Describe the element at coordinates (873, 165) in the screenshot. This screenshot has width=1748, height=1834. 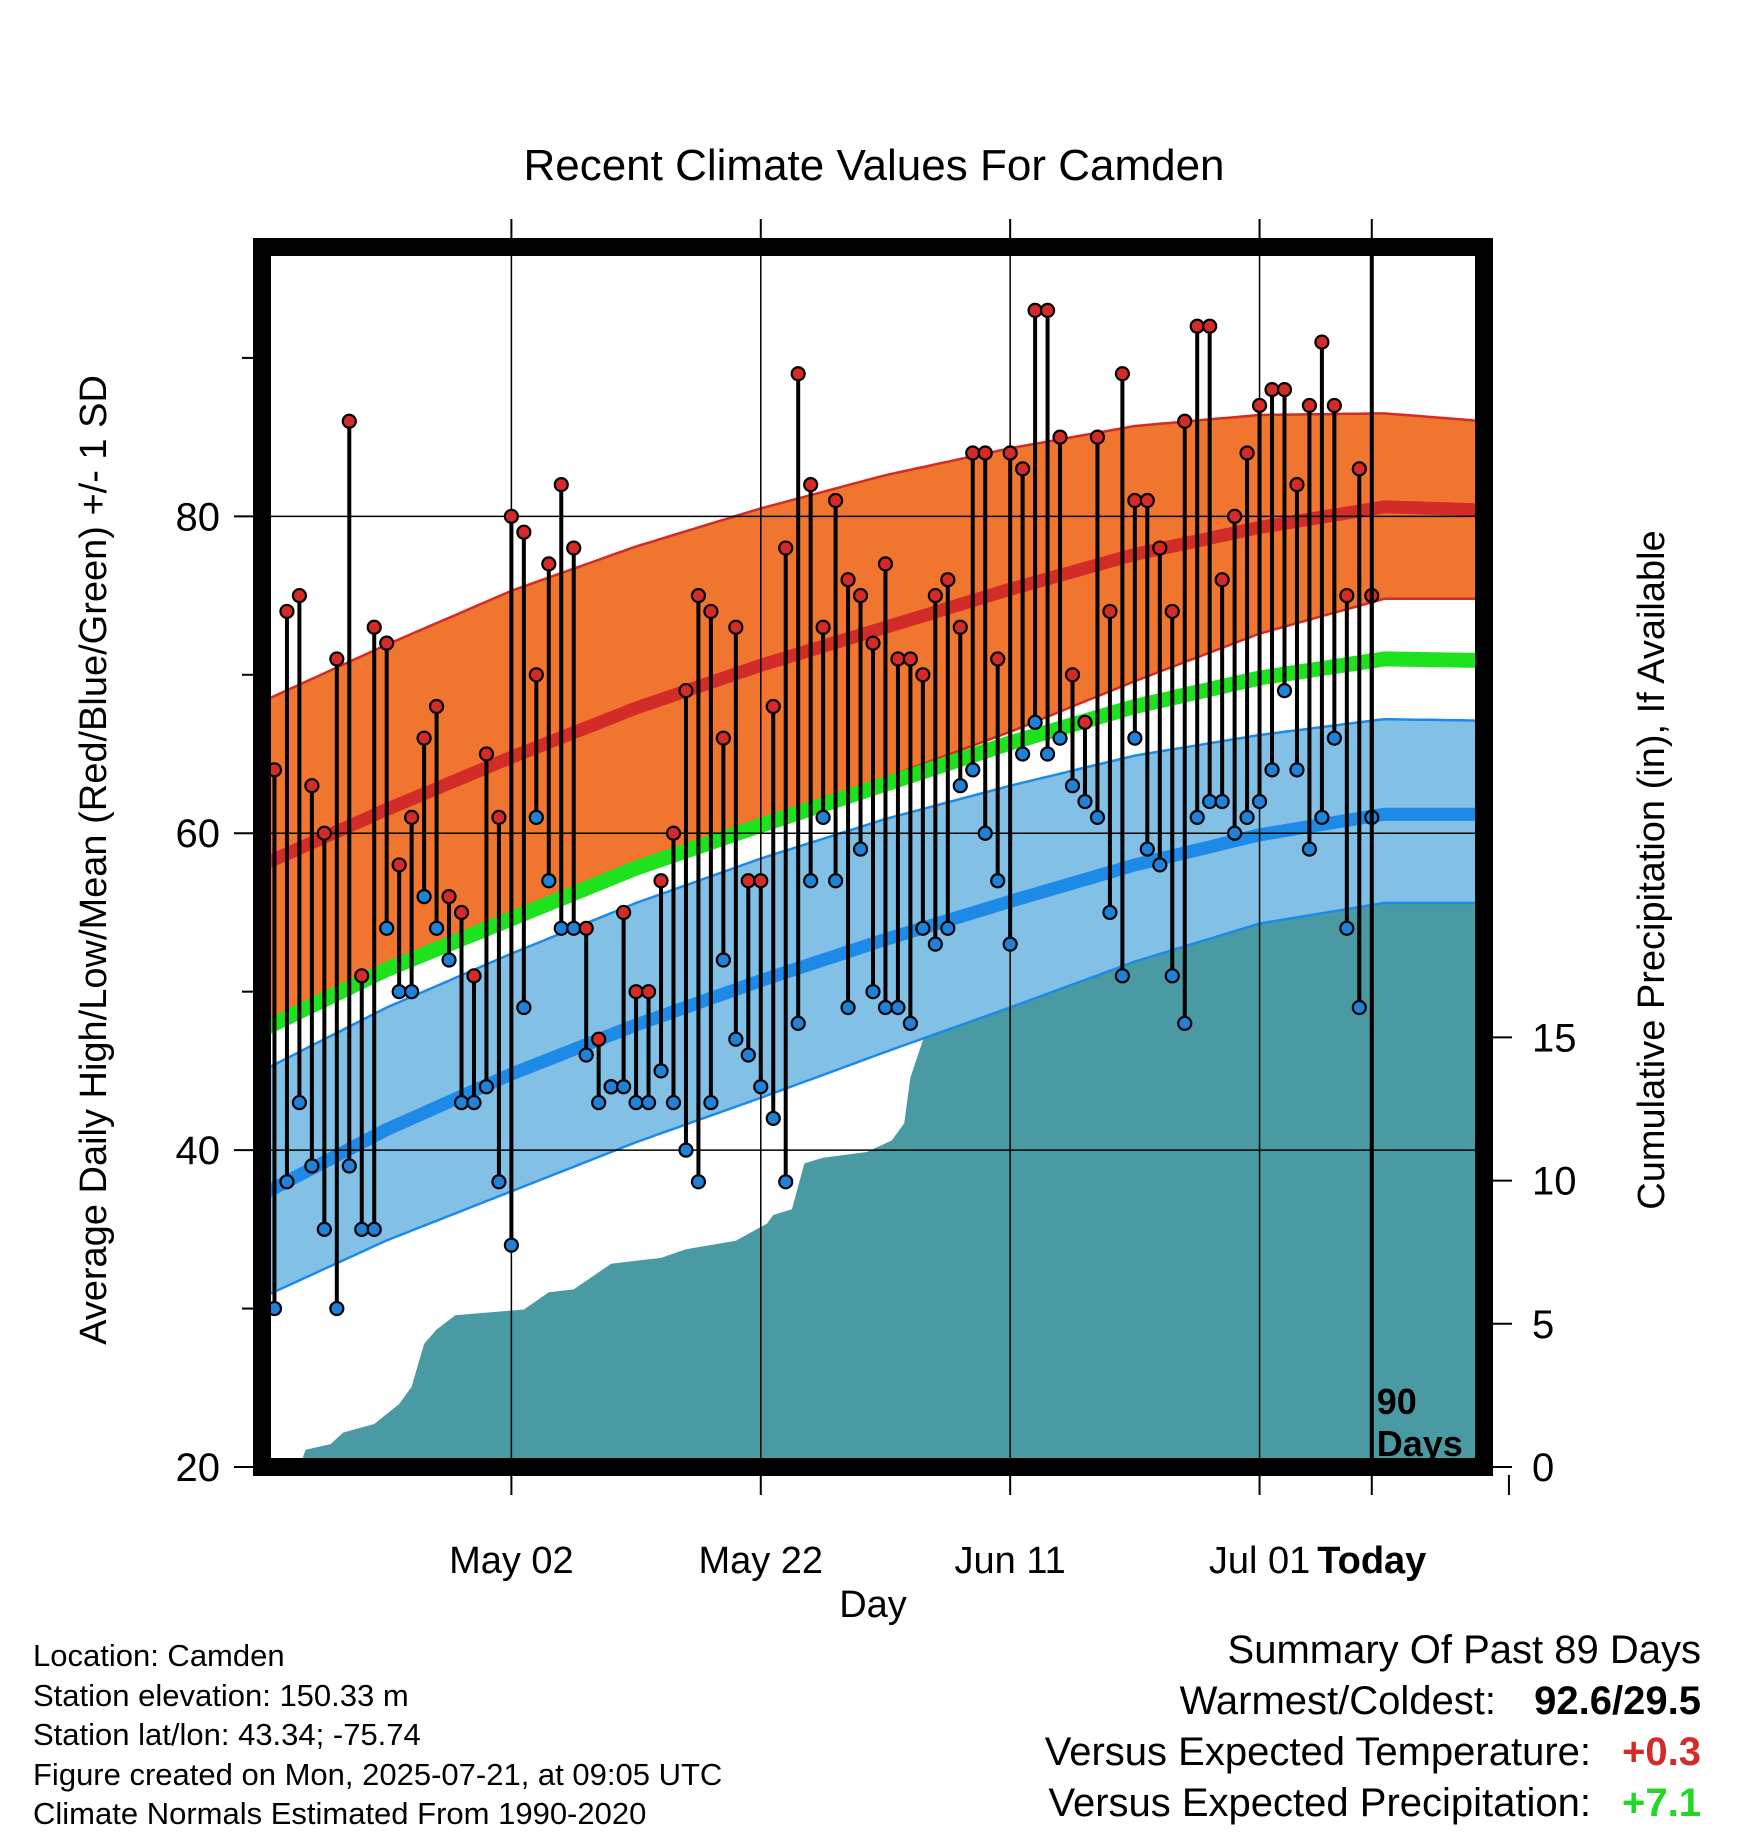
I see `chart-title: Recent Climate Values For Camden` at that location.